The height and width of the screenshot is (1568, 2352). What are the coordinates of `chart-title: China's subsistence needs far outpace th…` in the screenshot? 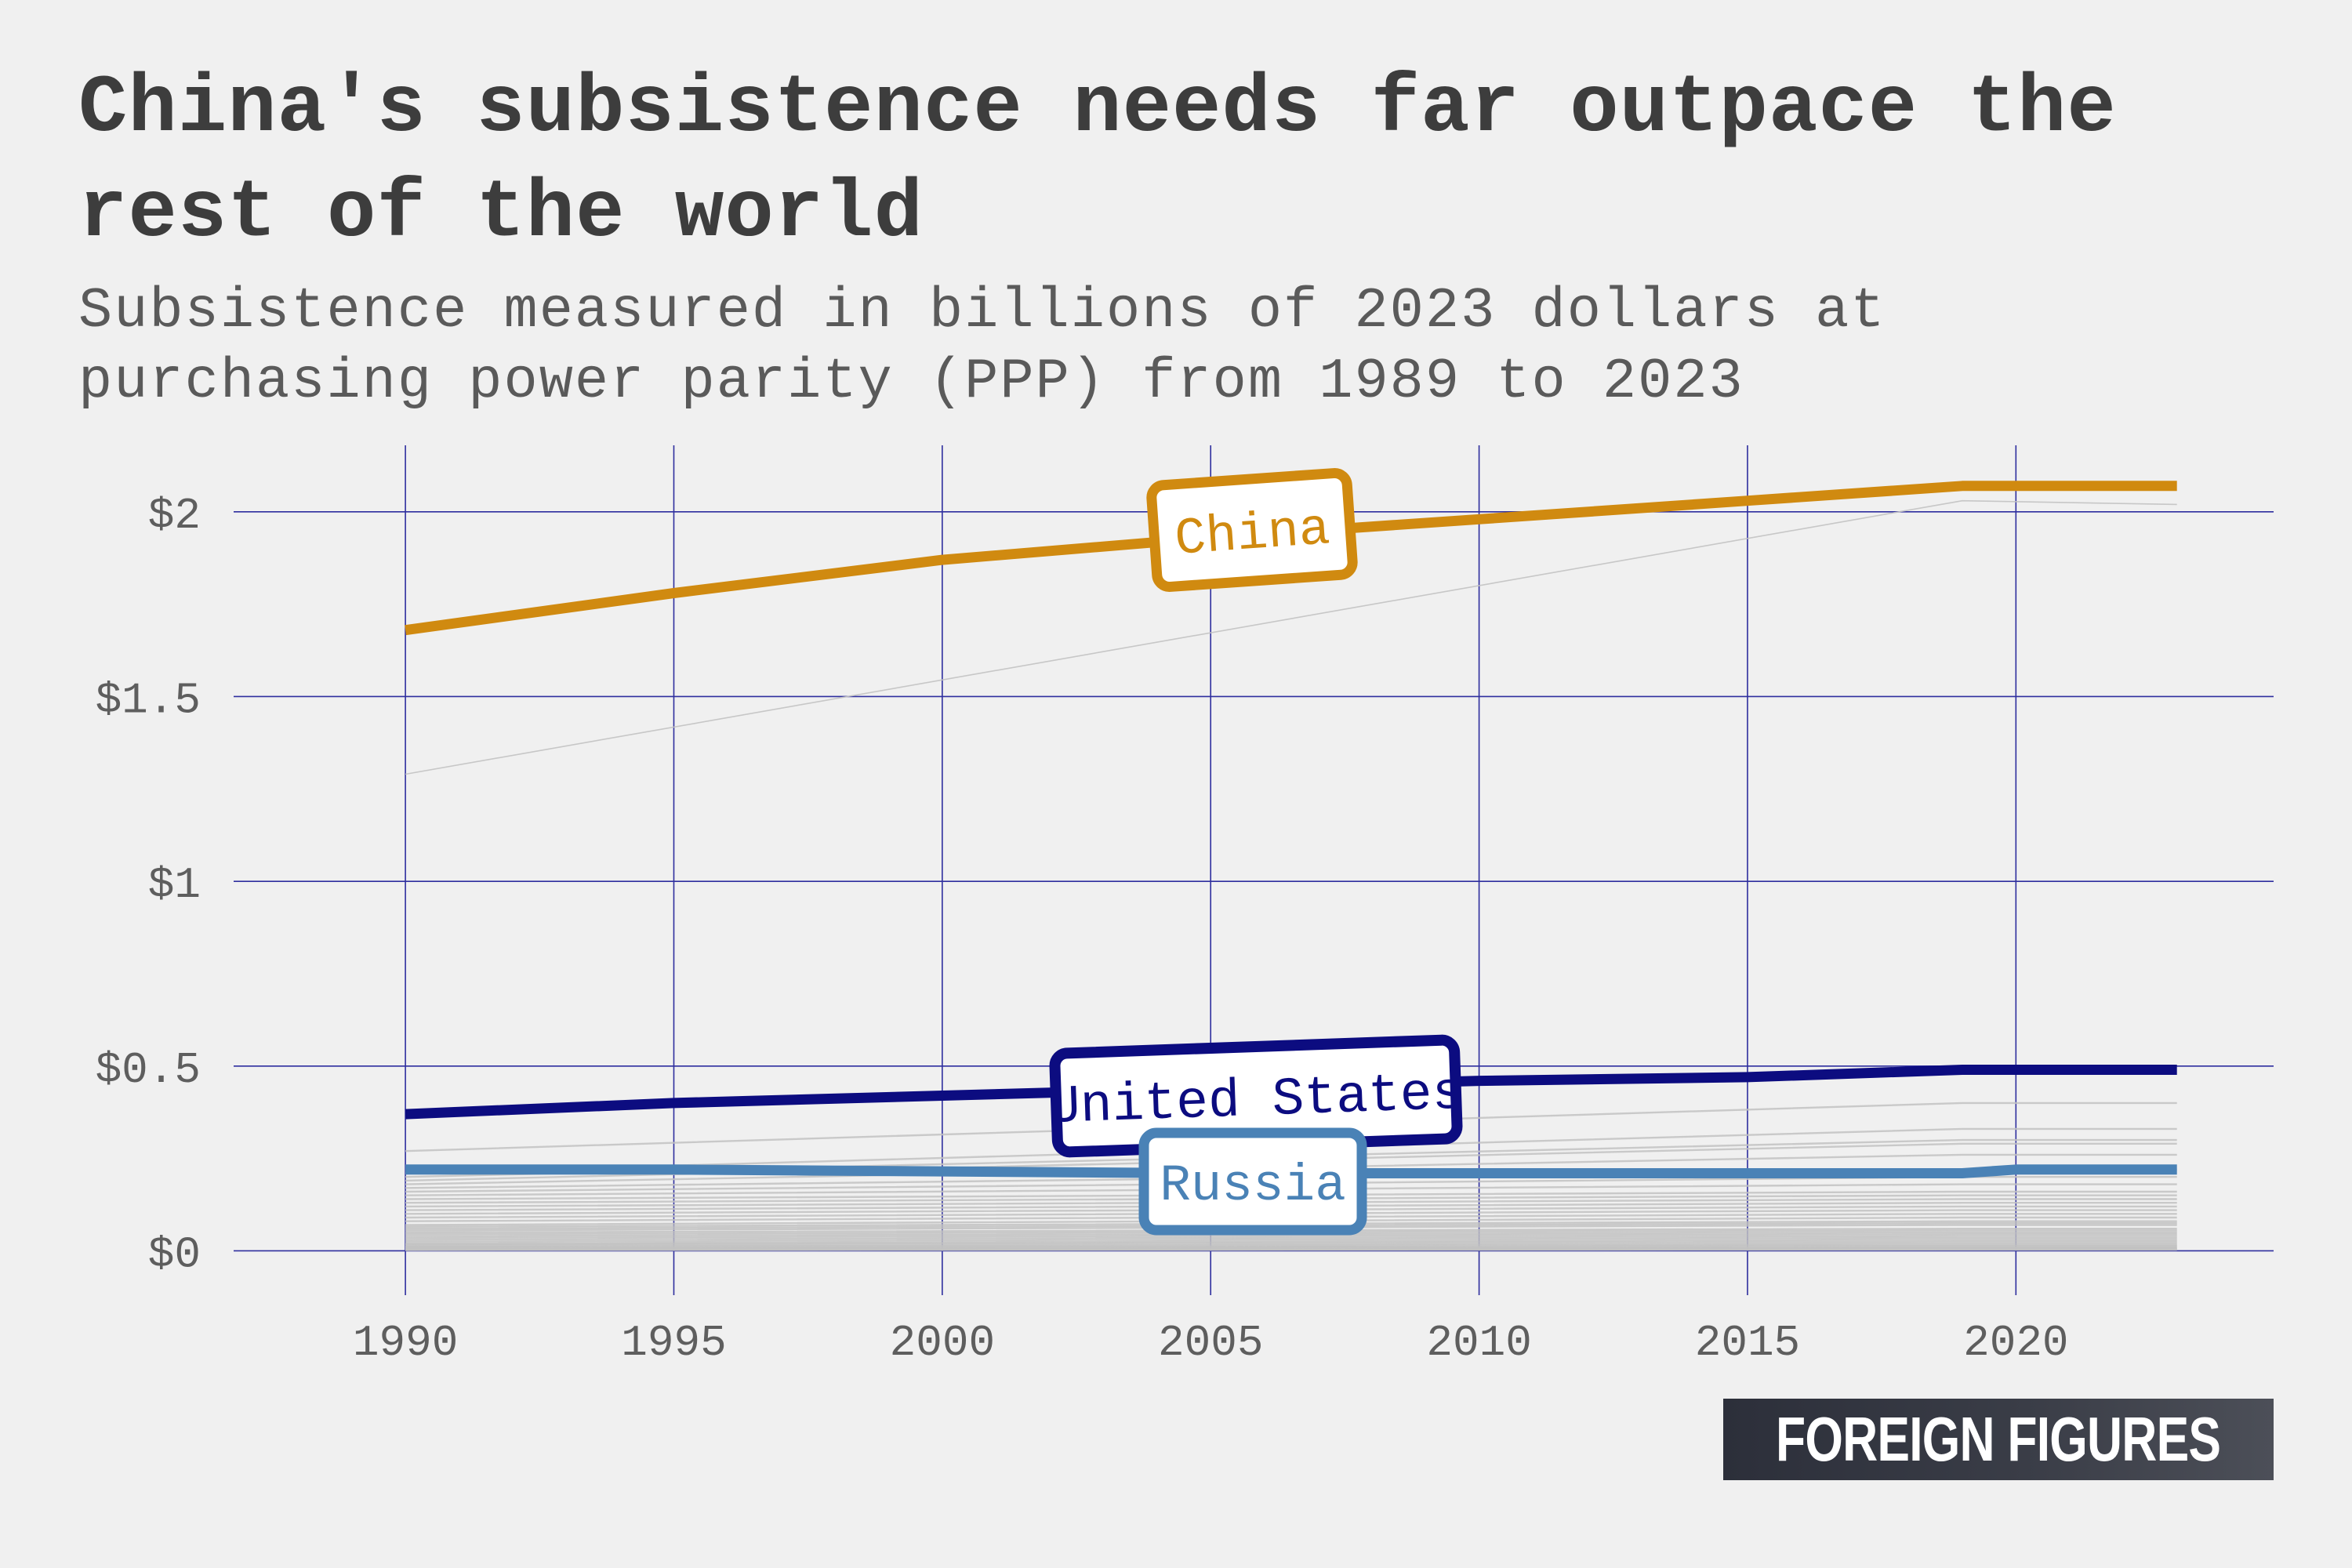 It's located at (1097, 161).